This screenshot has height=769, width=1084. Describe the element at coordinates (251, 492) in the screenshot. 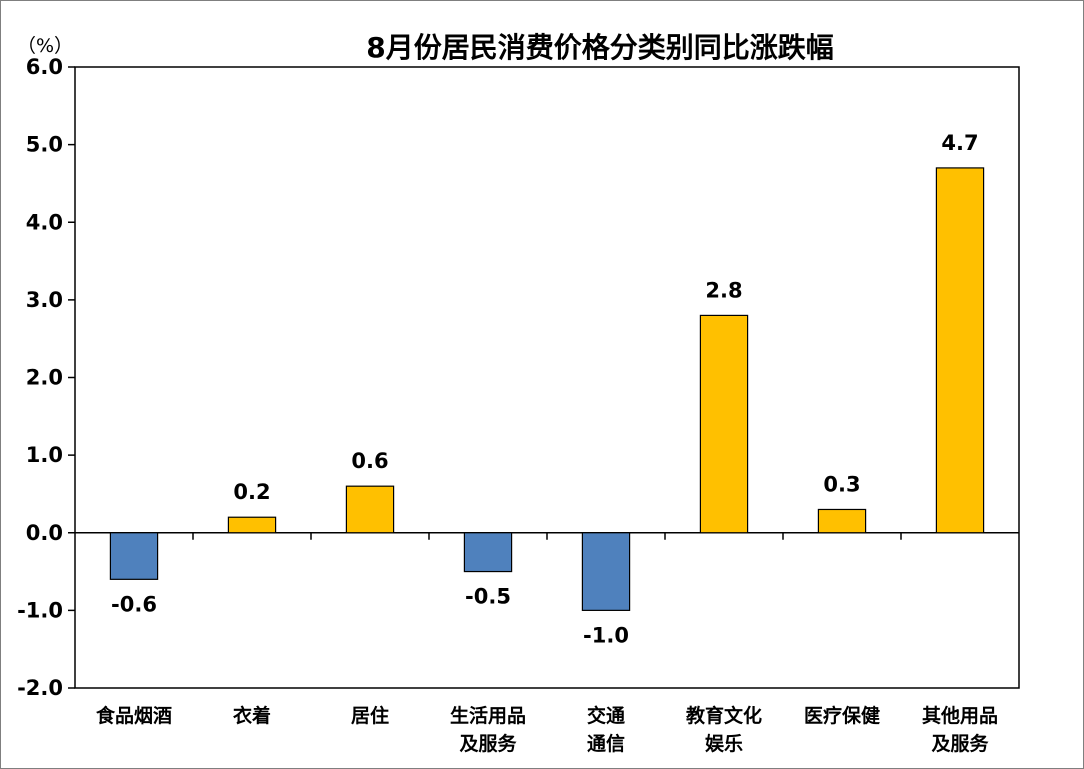

I see `data-label: 0.2` at that location.